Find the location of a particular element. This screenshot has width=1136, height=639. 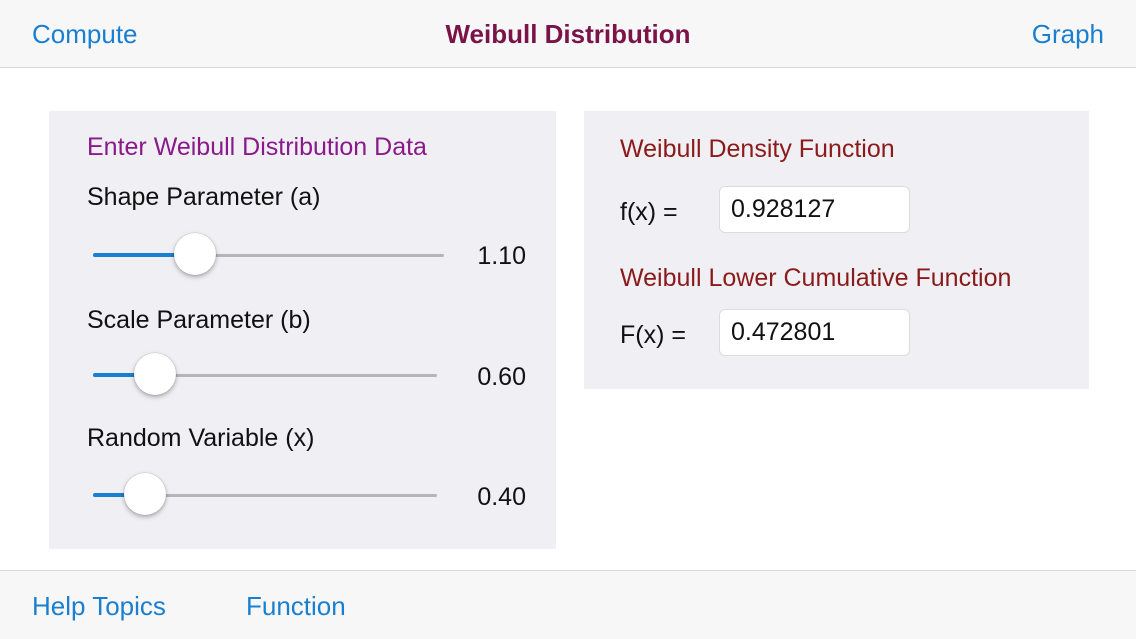

scale-parameter-label: Scale Parameter (b) is located at coordinates (199, 320).